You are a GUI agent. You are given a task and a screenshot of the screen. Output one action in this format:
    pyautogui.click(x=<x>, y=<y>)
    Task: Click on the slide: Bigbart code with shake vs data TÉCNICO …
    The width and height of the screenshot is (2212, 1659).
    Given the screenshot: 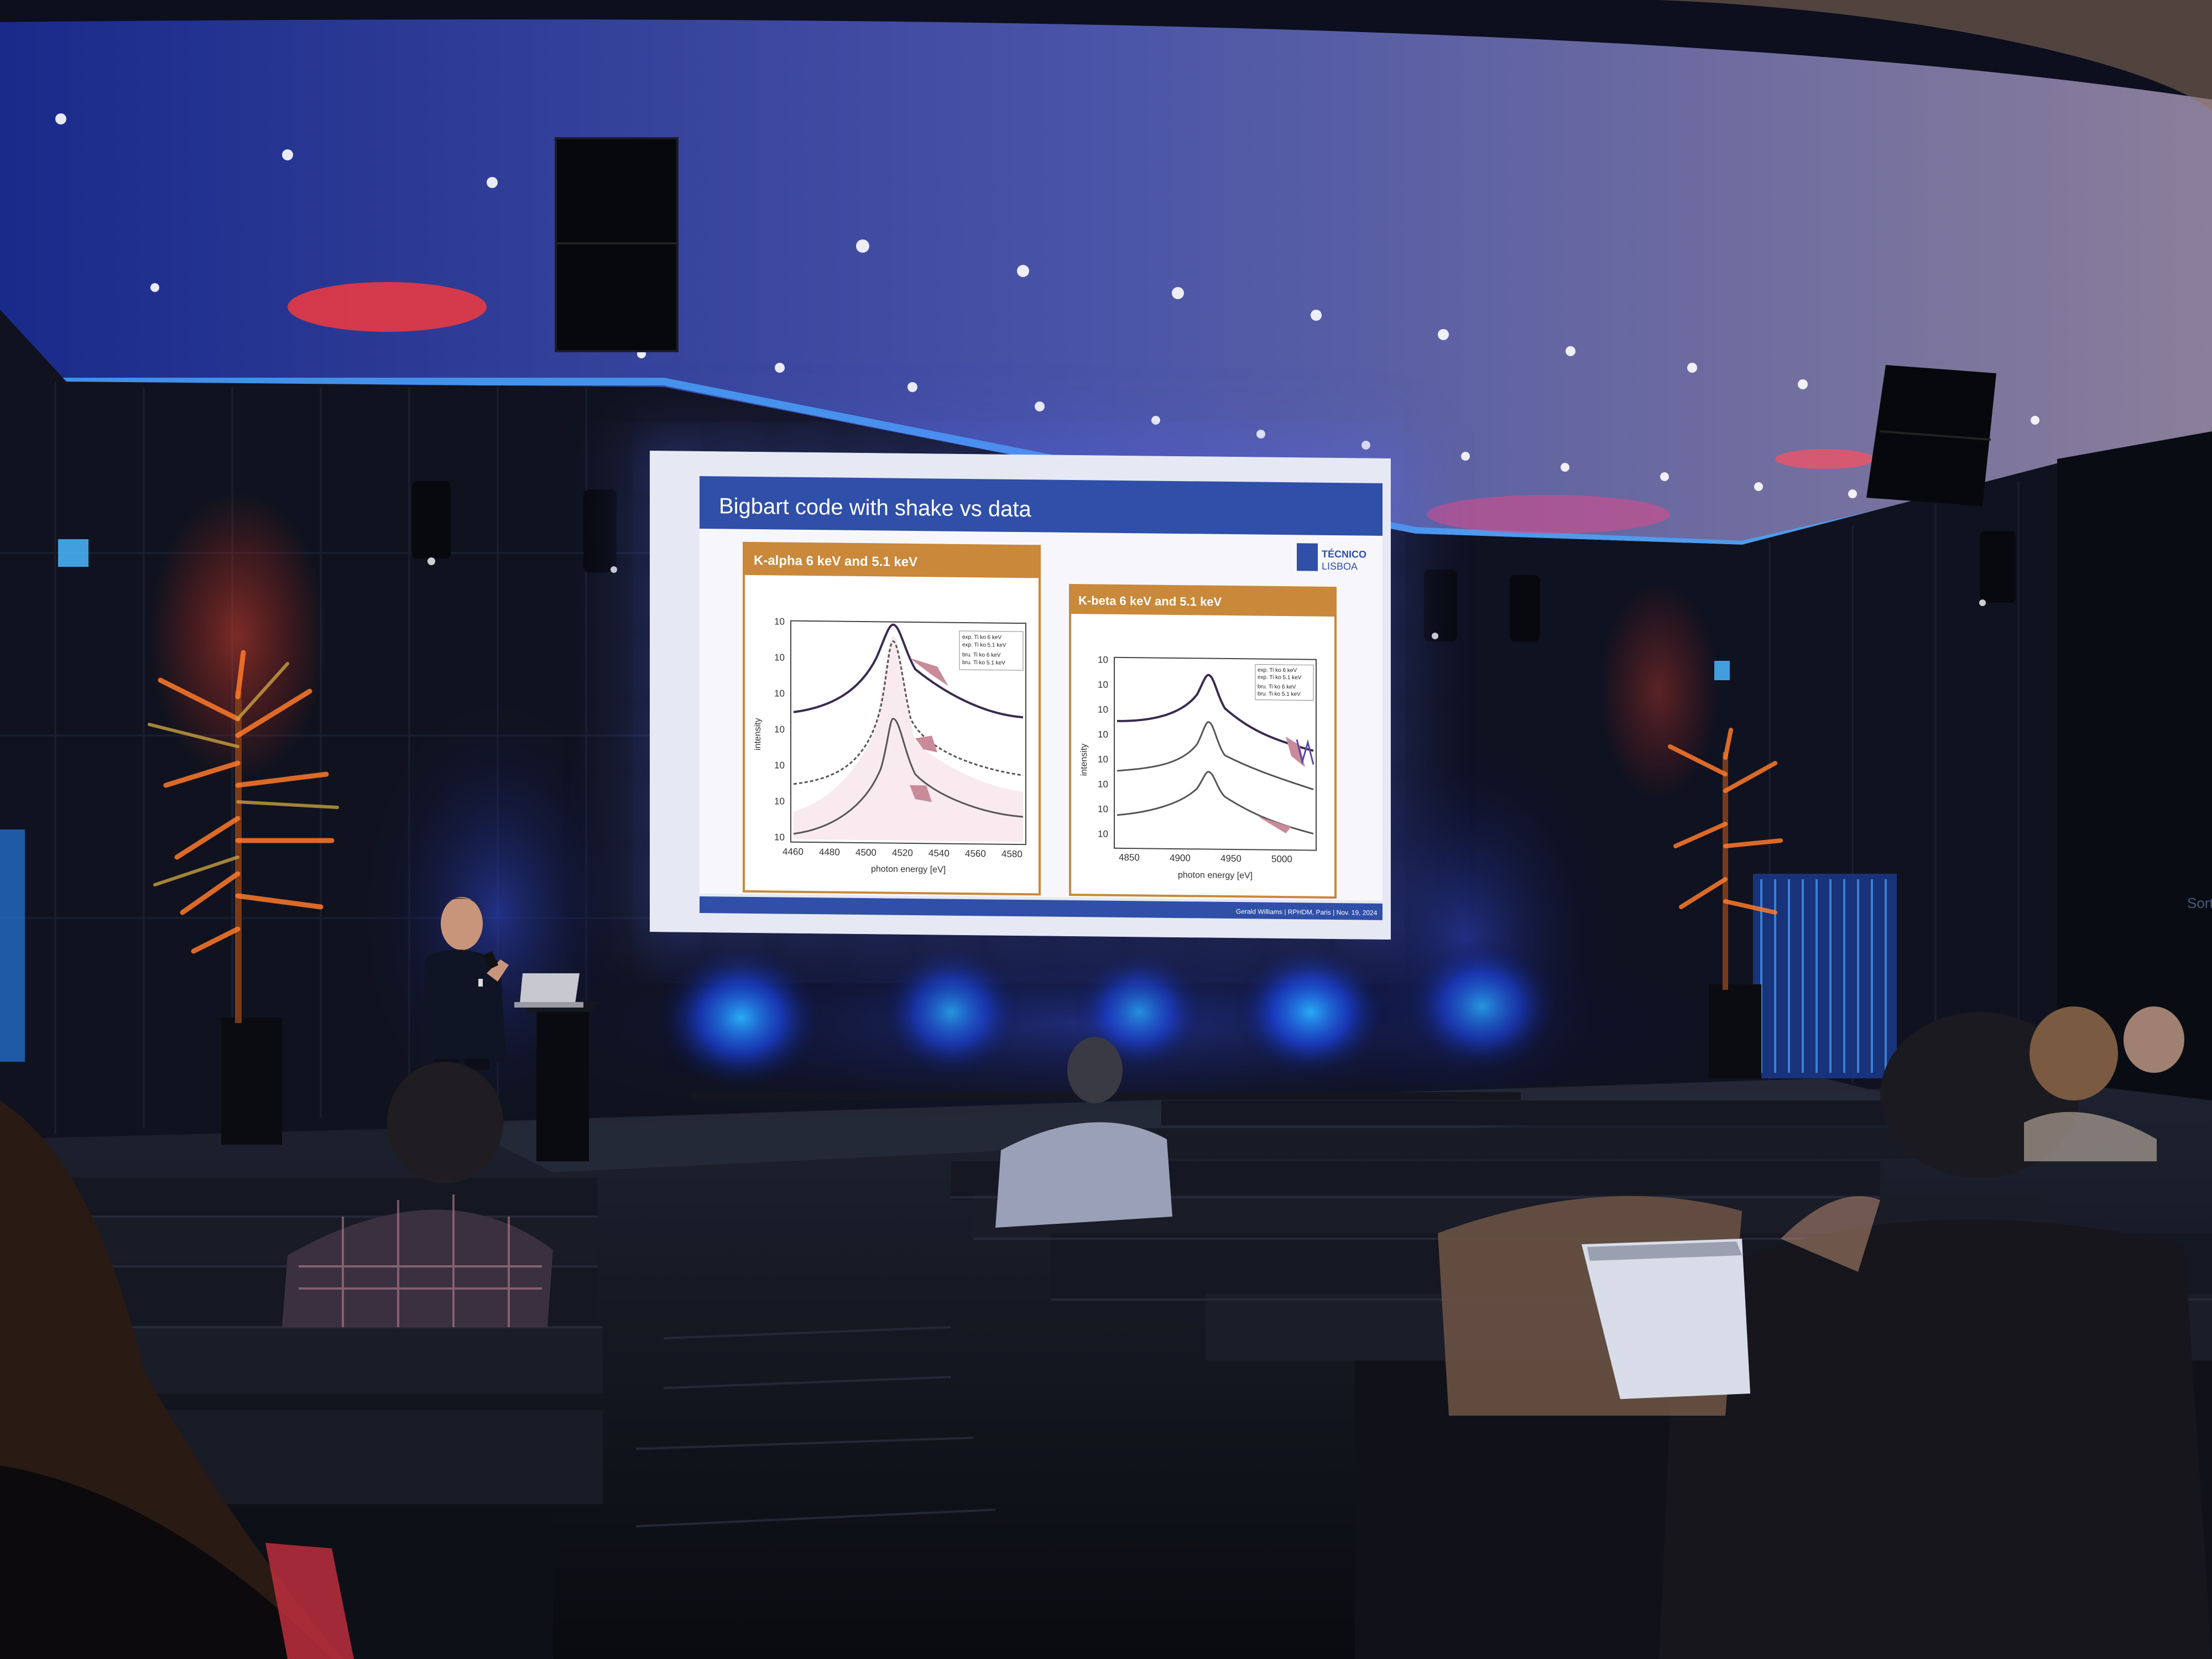 What is the action you would take?
    pyautogui.click(x=1021, y=696)
    